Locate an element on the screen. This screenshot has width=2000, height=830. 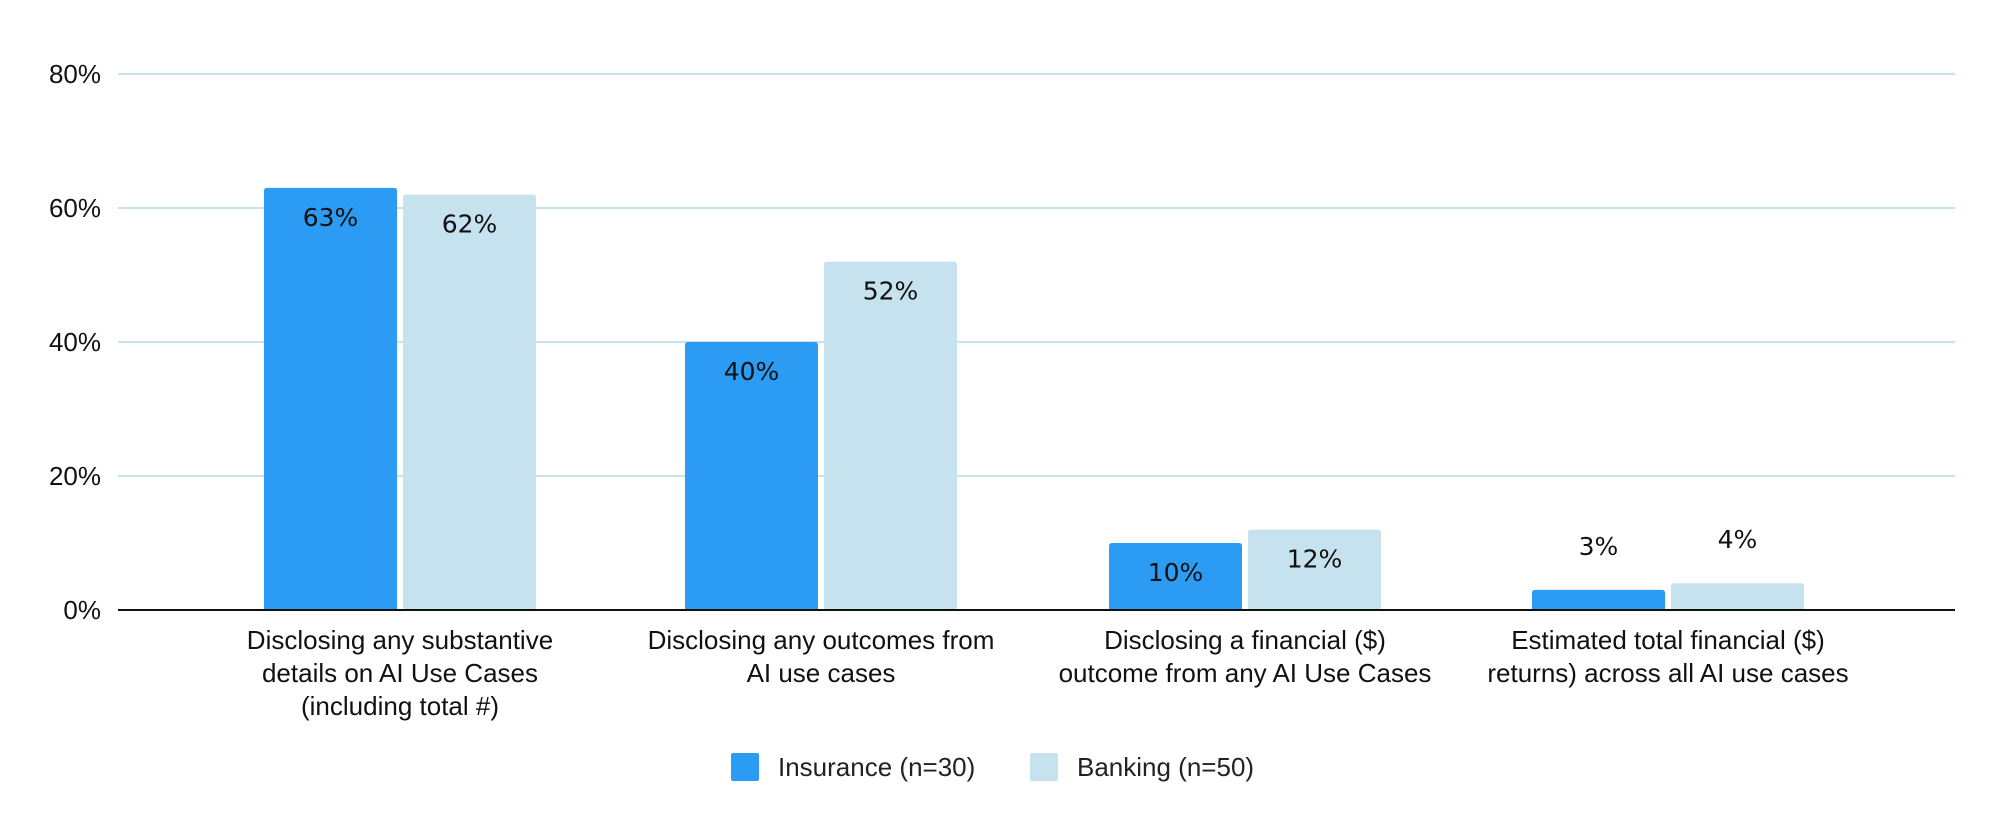
y-tick-label: 0% is located at coordinates (82, 610).